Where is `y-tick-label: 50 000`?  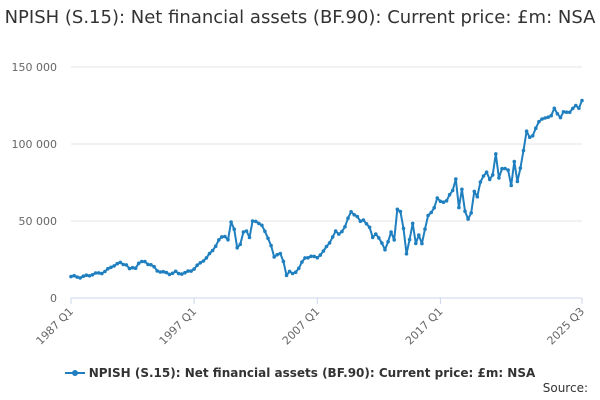 y-tick-label: 50 000 is located at coordinates (38, 221).